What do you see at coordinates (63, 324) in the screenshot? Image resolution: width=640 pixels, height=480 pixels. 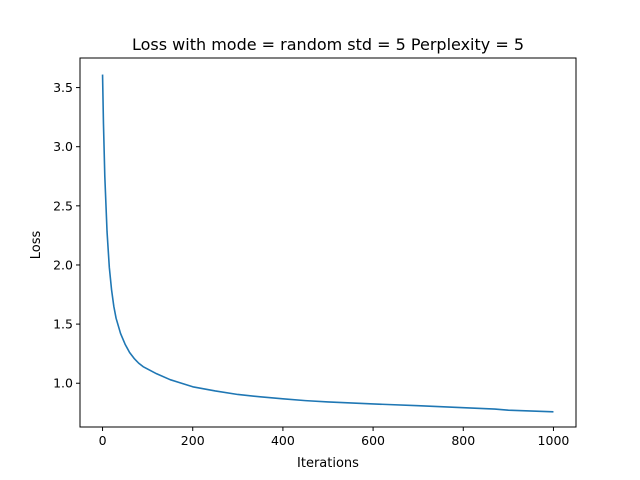 I see `y-tick-label: 1.5` at bounding box center [63, 324].